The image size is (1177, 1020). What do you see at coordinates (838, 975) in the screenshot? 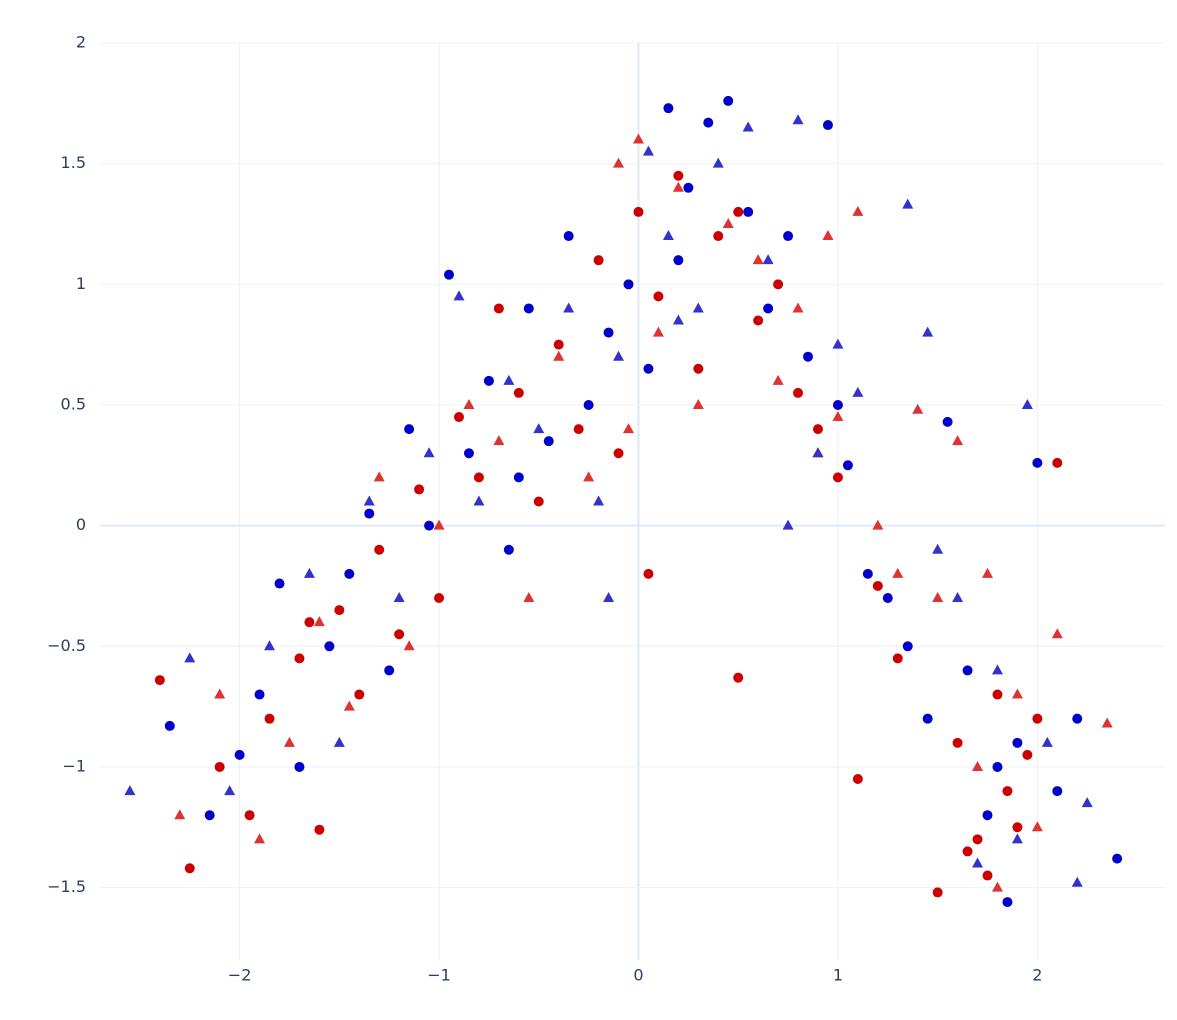
I see `x-tick-label: 1` at bounding box center [838, 975].